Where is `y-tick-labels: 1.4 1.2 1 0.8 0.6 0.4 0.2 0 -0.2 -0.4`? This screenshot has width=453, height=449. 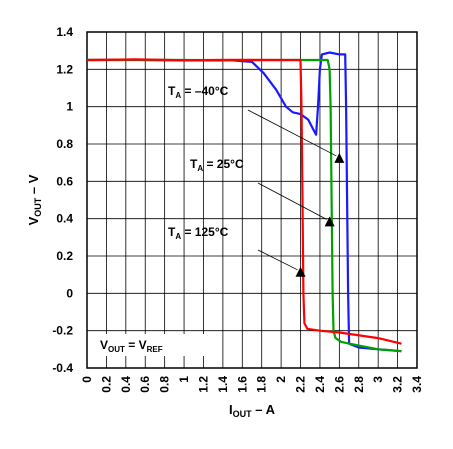
y-tick-labels: 1.4 1.2 1 0.8 0.6 0.4 0.2 0 -0.2 -0.4 is located at coordinates (62, 200).